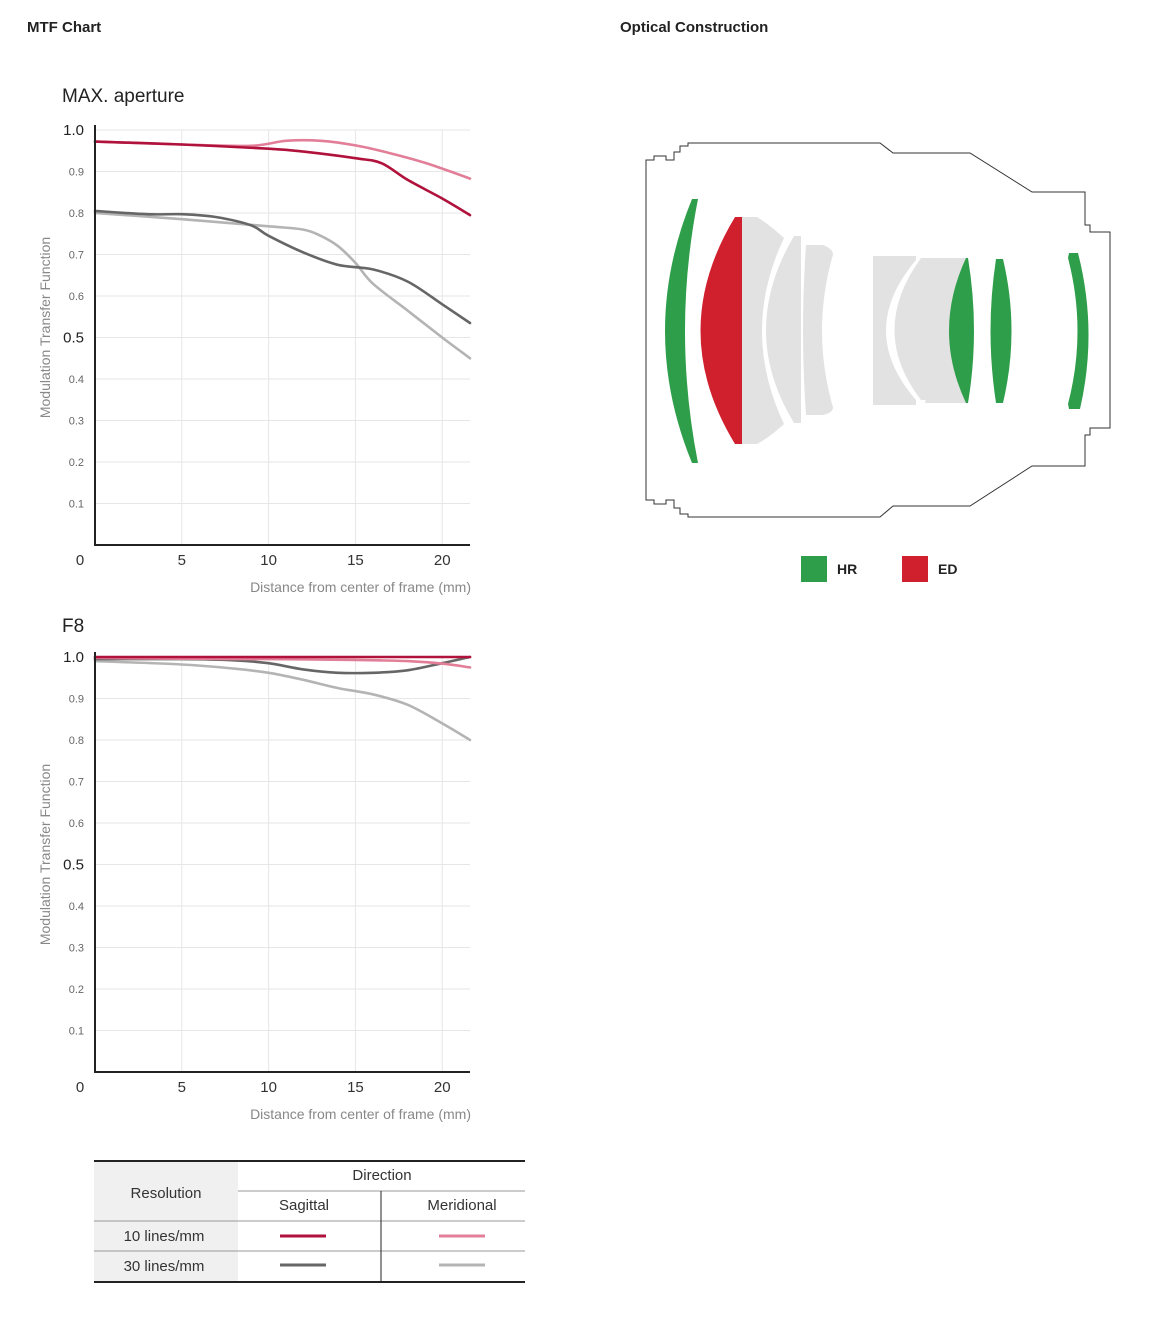  Describe the element at coordinates (164, 1236) in the screenshot. I see `row-label-10: 10 lines/mm` at that location.